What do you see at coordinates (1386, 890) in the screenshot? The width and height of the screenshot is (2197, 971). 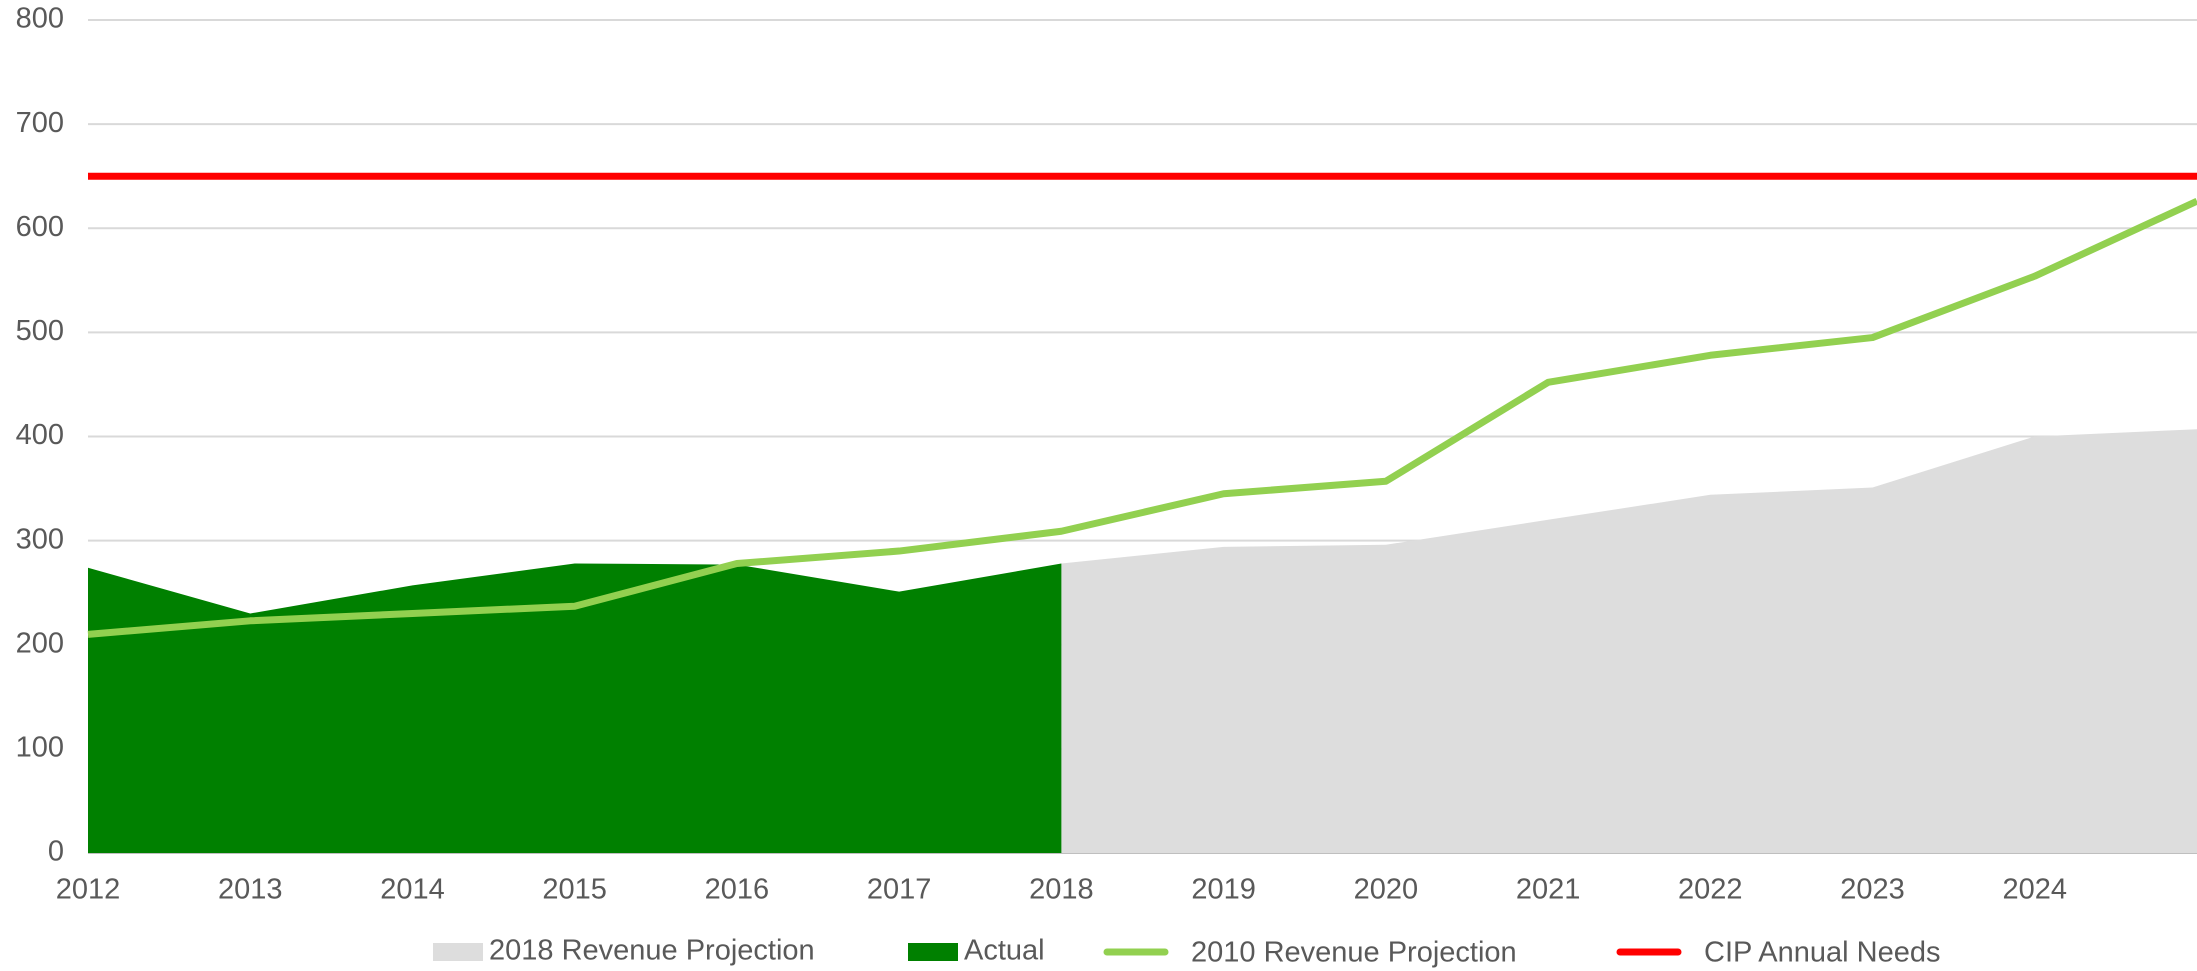 I see `x-tick-label: 2020` at bounding box center [1386, 890].